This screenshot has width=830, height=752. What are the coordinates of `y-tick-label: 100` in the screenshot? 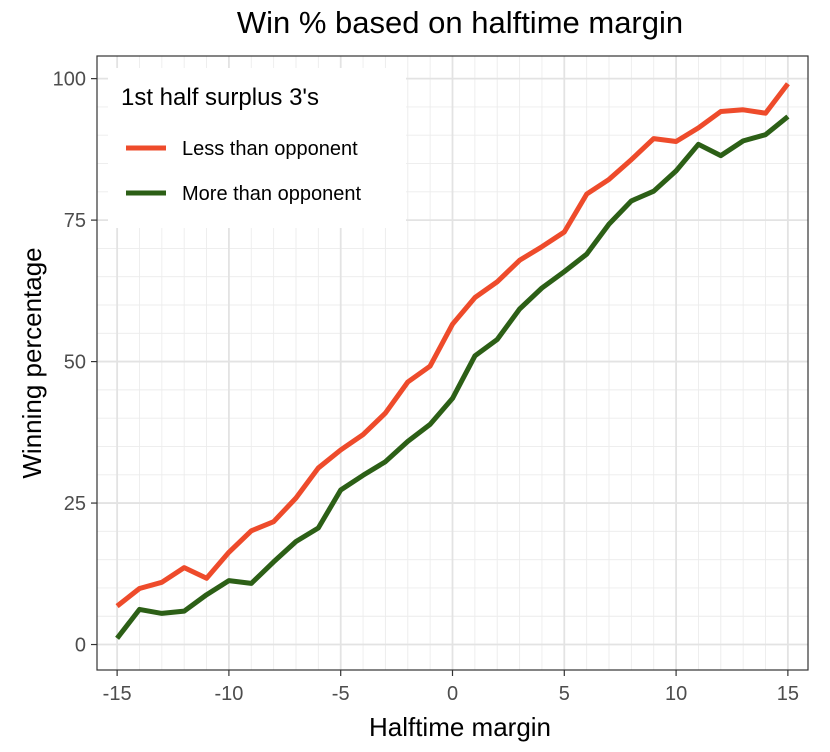 It's located at (69, 80).